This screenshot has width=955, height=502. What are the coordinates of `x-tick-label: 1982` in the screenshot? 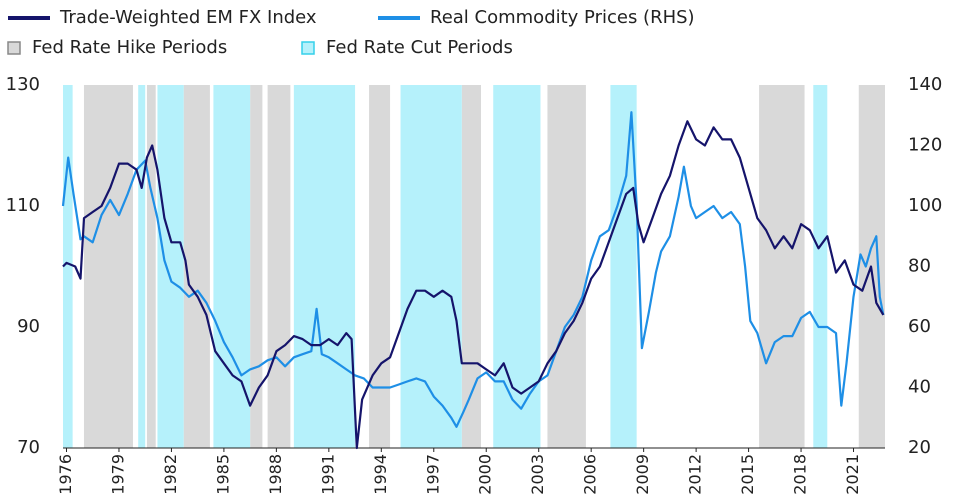 It's located at (170, 474).